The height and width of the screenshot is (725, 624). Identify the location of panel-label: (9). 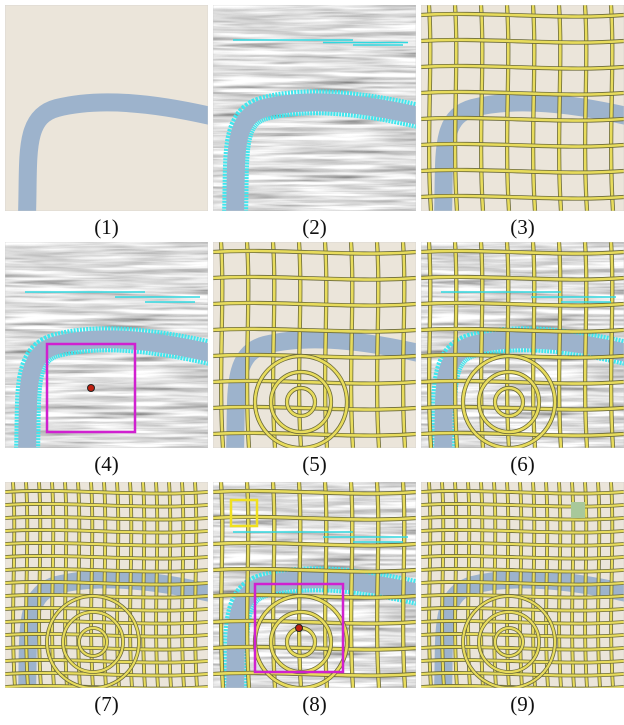
(522, 704).